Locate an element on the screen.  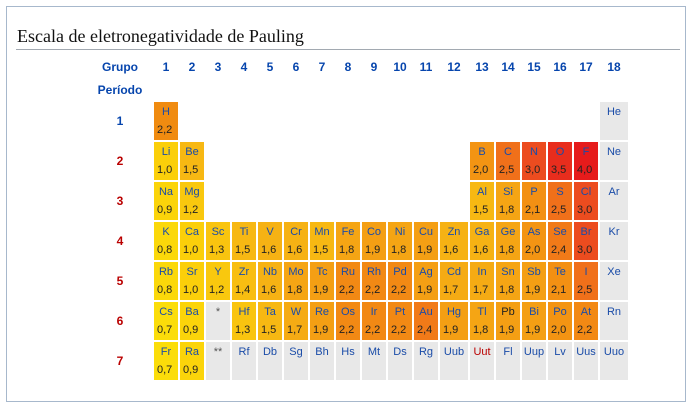
element-cell-Li: Li 1,0 is located at coordinates (166, 161).